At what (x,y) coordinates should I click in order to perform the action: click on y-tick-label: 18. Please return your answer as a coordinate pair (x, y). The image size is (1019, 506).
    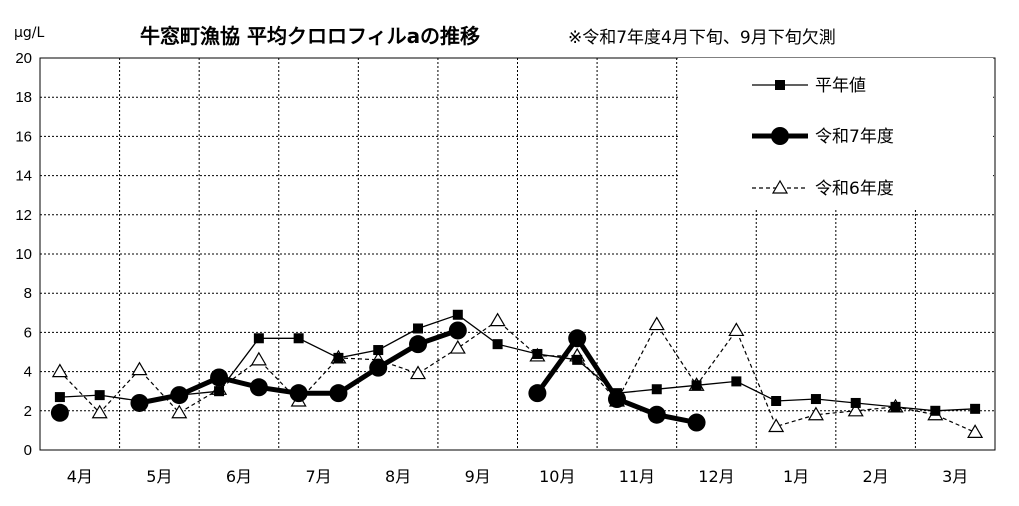
    Looking at the image, I should click on (23, 97).